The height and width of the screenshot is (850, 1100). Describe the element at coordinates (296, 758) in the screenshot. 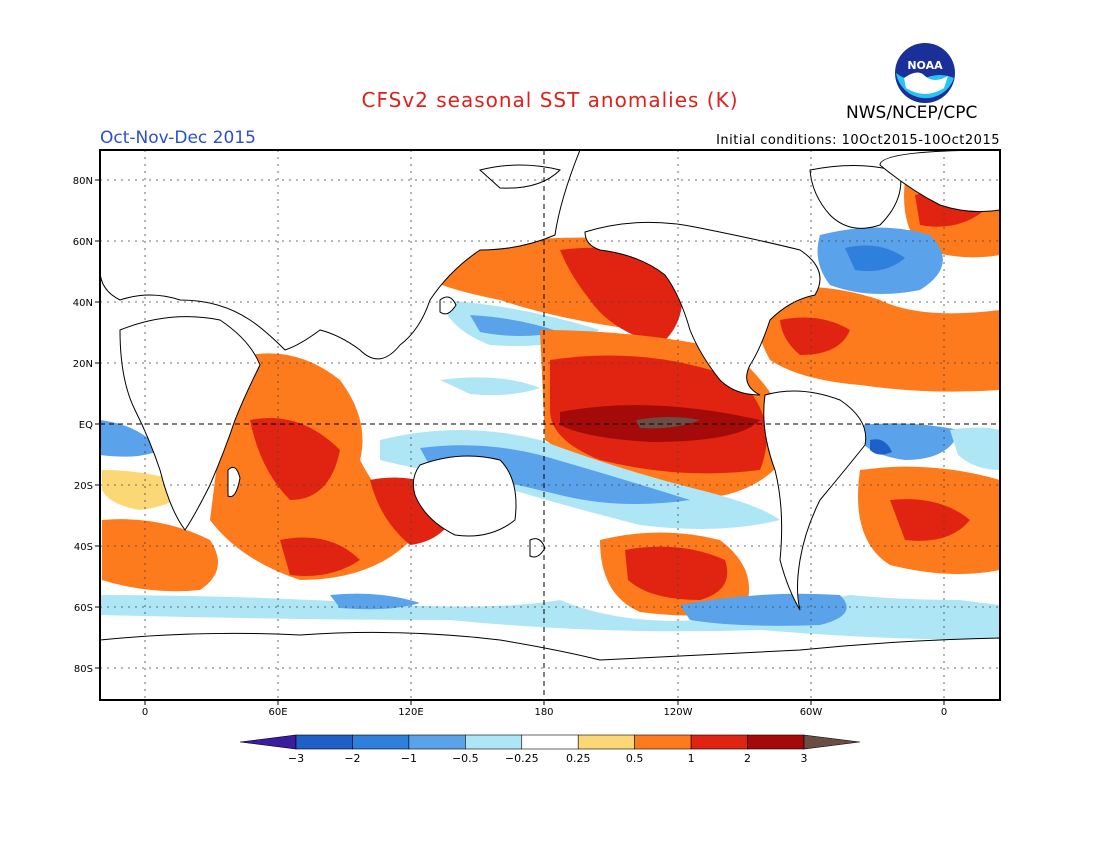

I see `colorbar-tick-label: −3` at that location.